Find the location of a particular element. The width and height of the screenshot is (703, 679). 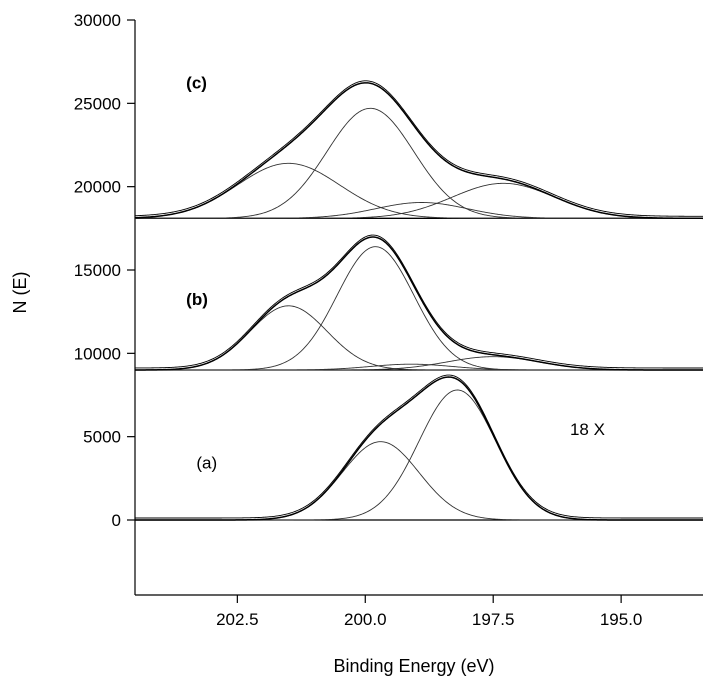

y-tick-label: 30000 is located at coordinates (97, 20).